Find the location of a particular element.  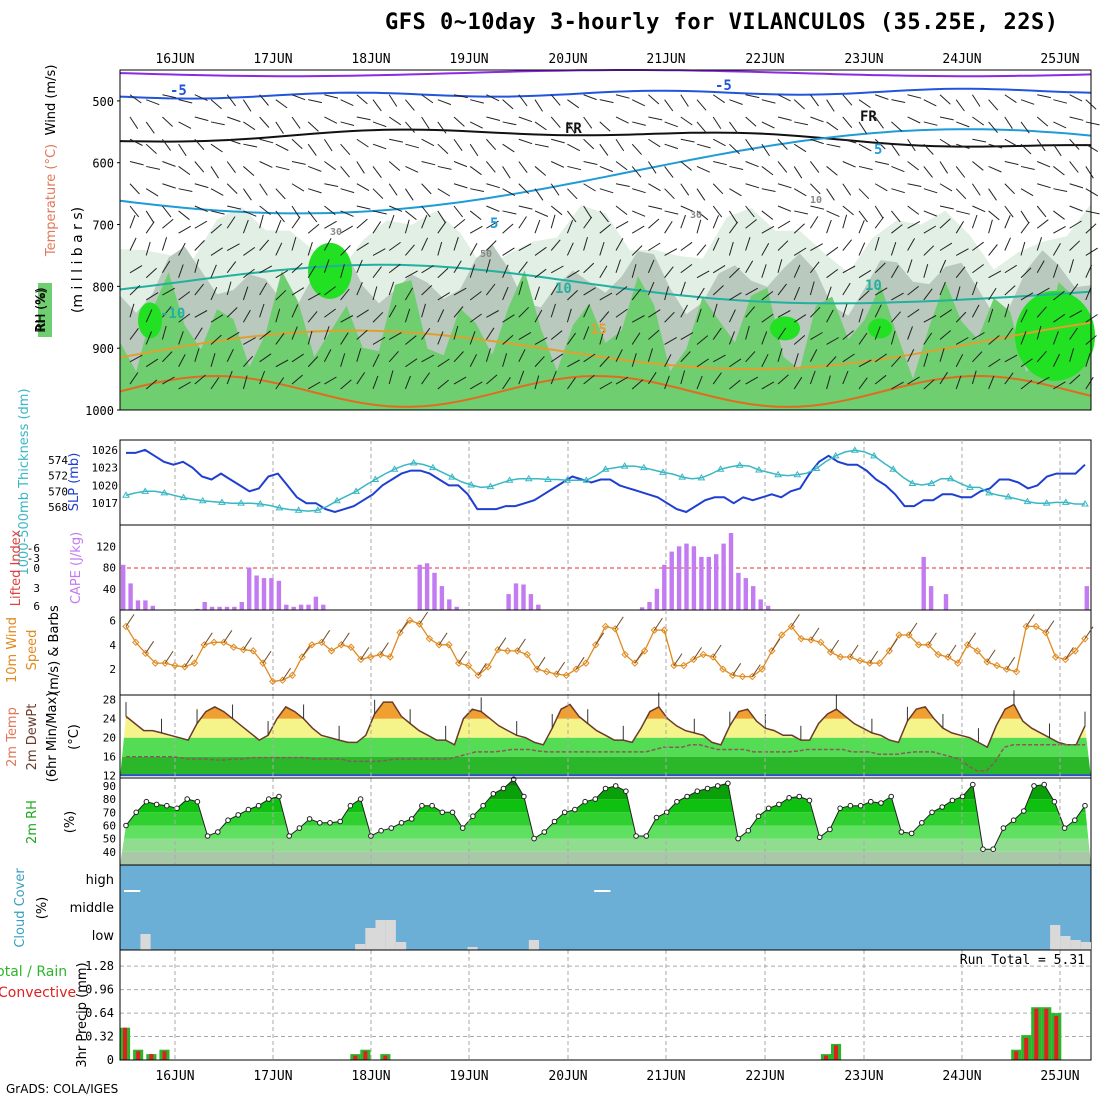

slp-ytick: 1023 is located at coordinates (105, 468).